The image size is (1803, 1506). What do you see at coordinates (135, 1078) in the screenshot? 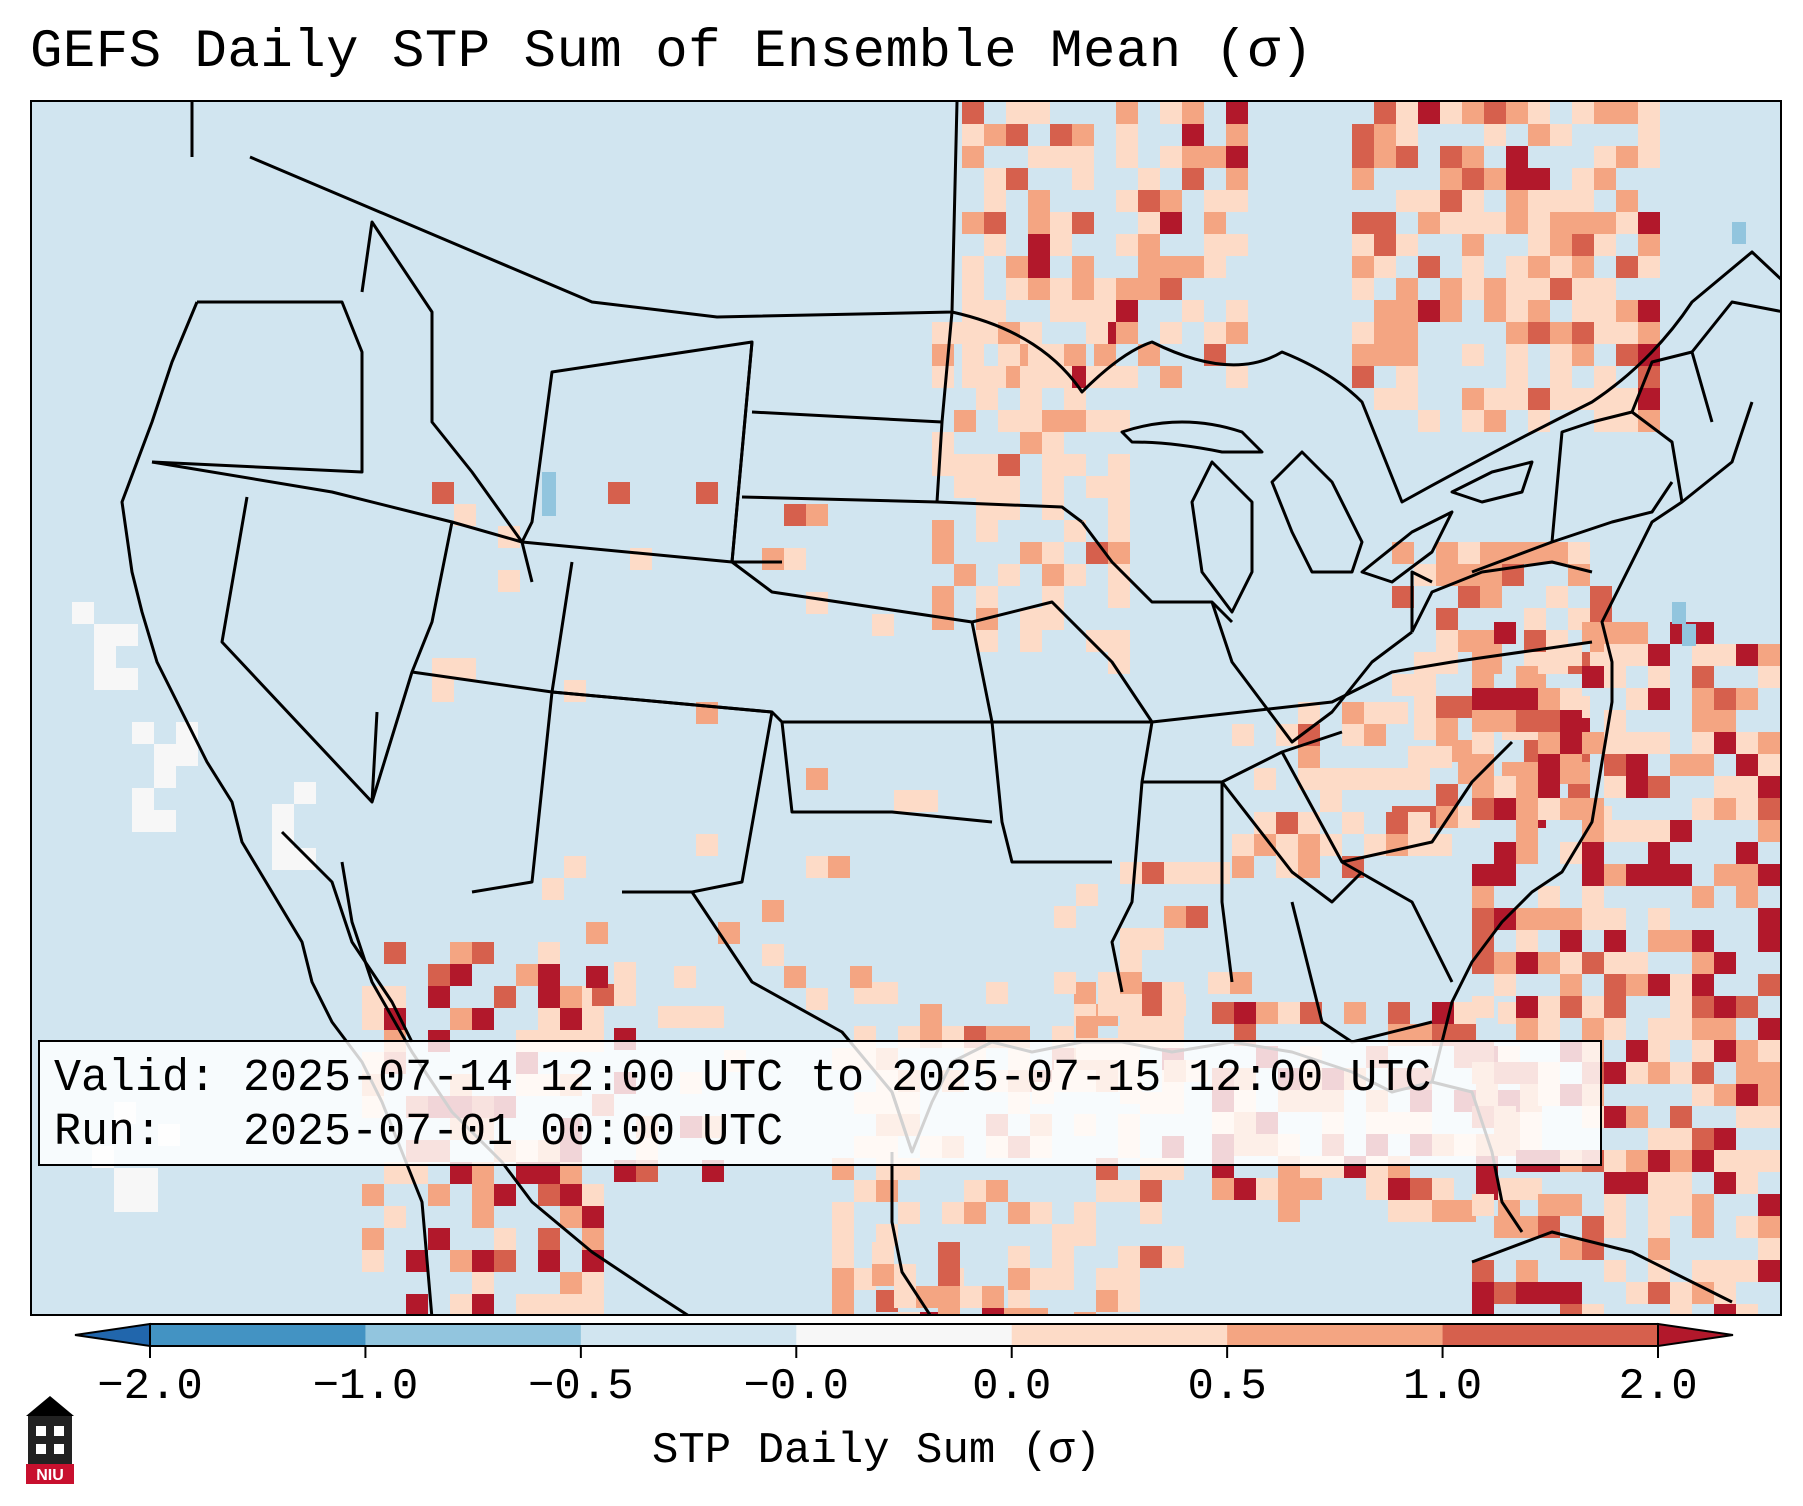
I see `valid-label: Valid:` at bounding box center [135, 1078].